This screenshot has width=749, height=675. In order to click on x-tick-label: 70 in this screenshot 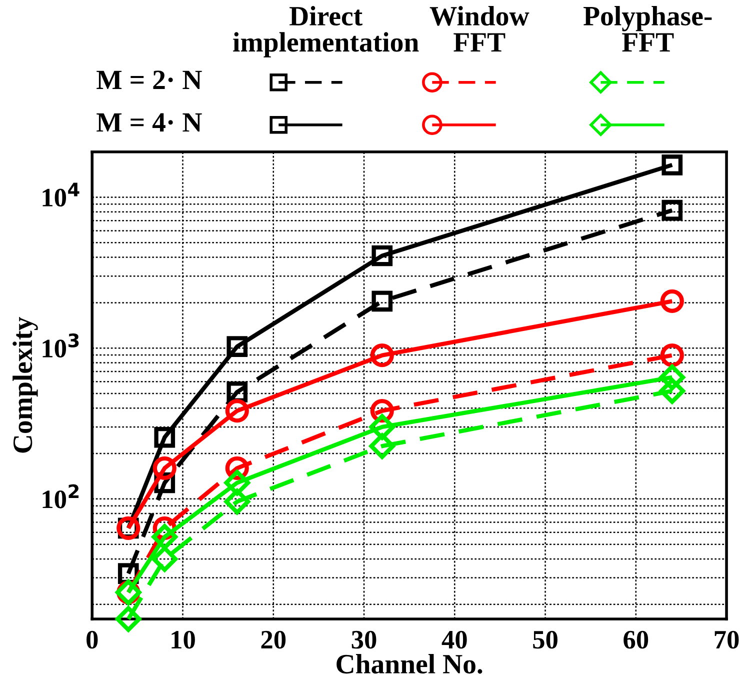, I will do `click(726, 639)`.